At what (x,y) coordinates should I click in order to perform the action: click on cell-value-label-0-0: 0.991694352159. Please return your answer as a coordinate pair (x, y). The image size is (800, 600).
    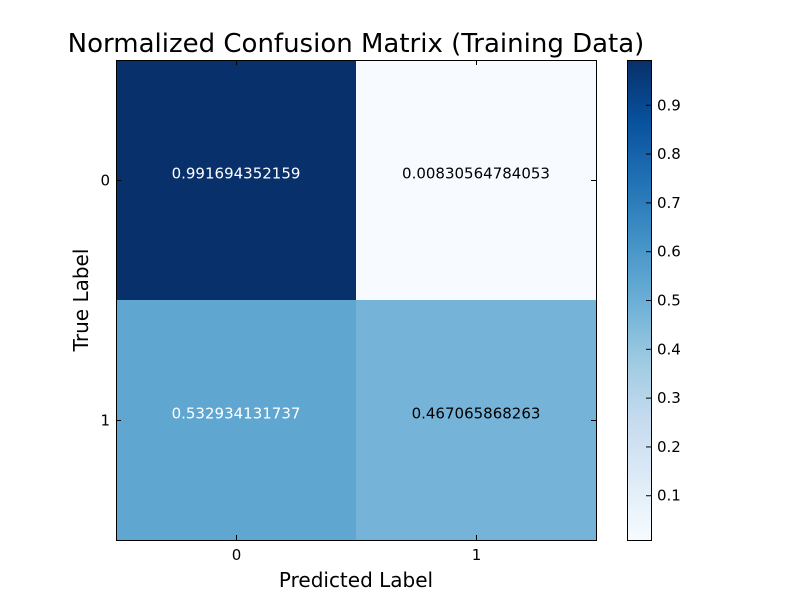
    Looking at the image, I should click on (236, 174).